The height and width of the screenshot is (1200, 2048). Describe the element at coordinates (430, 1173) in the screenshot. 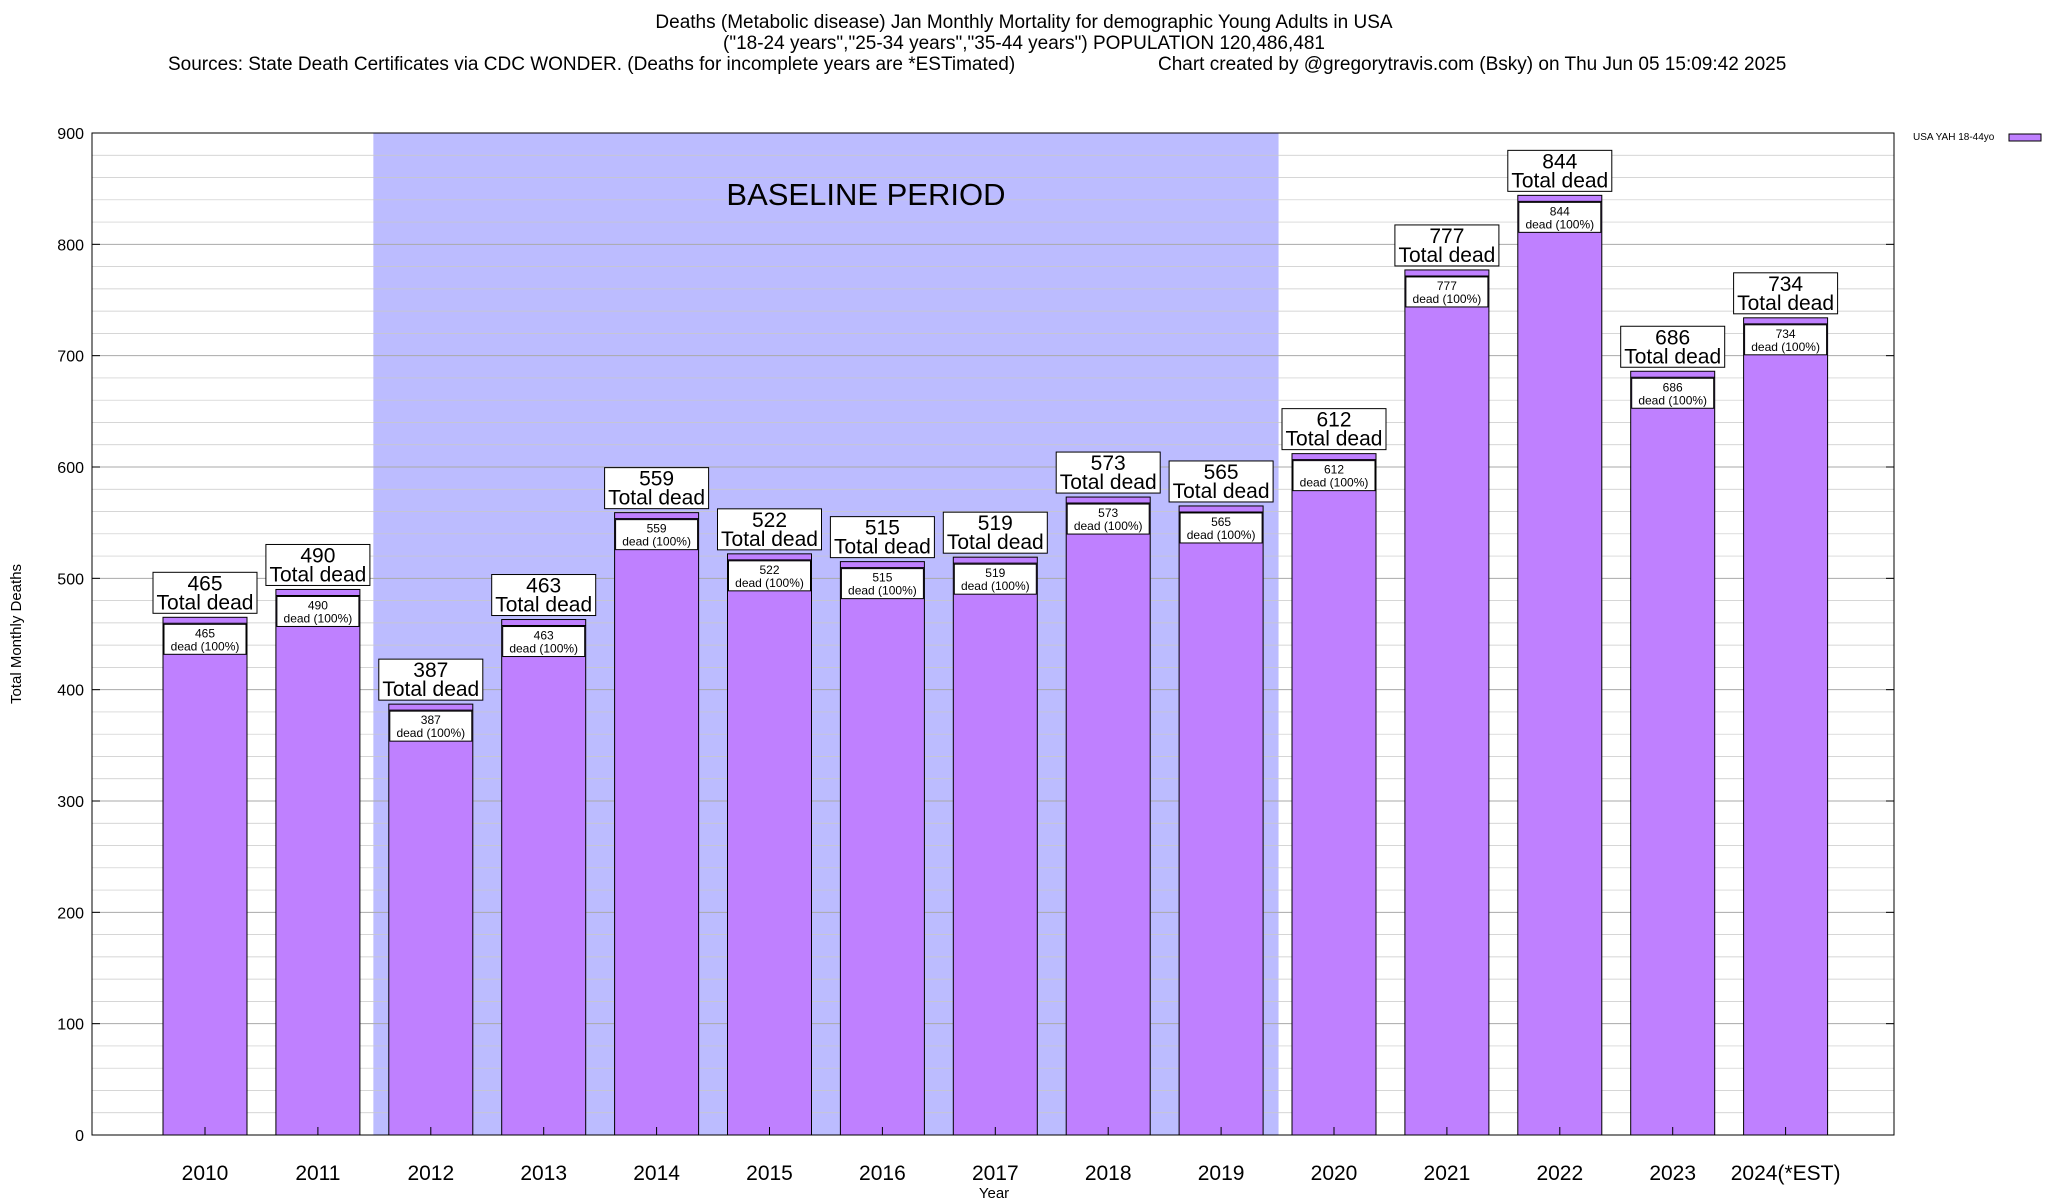

I see `x-tick-label: 2012` at that location.